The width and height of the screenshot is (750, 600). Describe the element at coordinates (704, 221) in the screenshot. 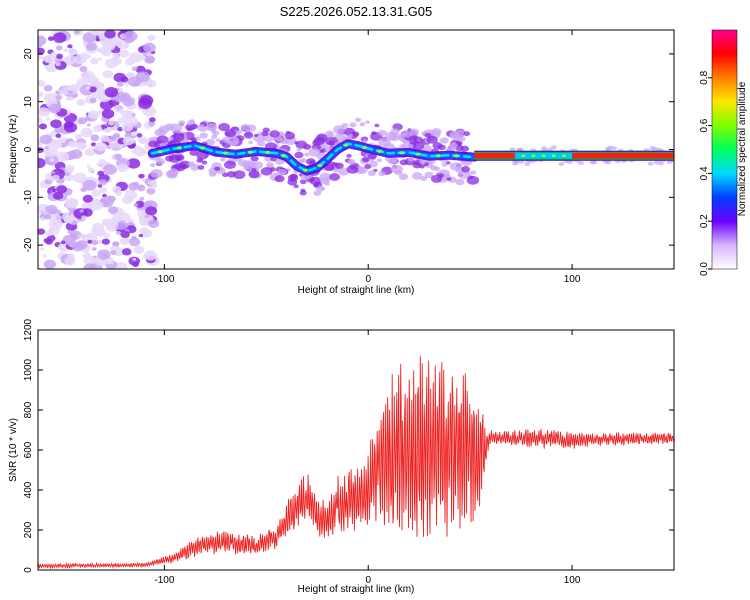

I see `colorbar-tick-label: 0.2` at that location.